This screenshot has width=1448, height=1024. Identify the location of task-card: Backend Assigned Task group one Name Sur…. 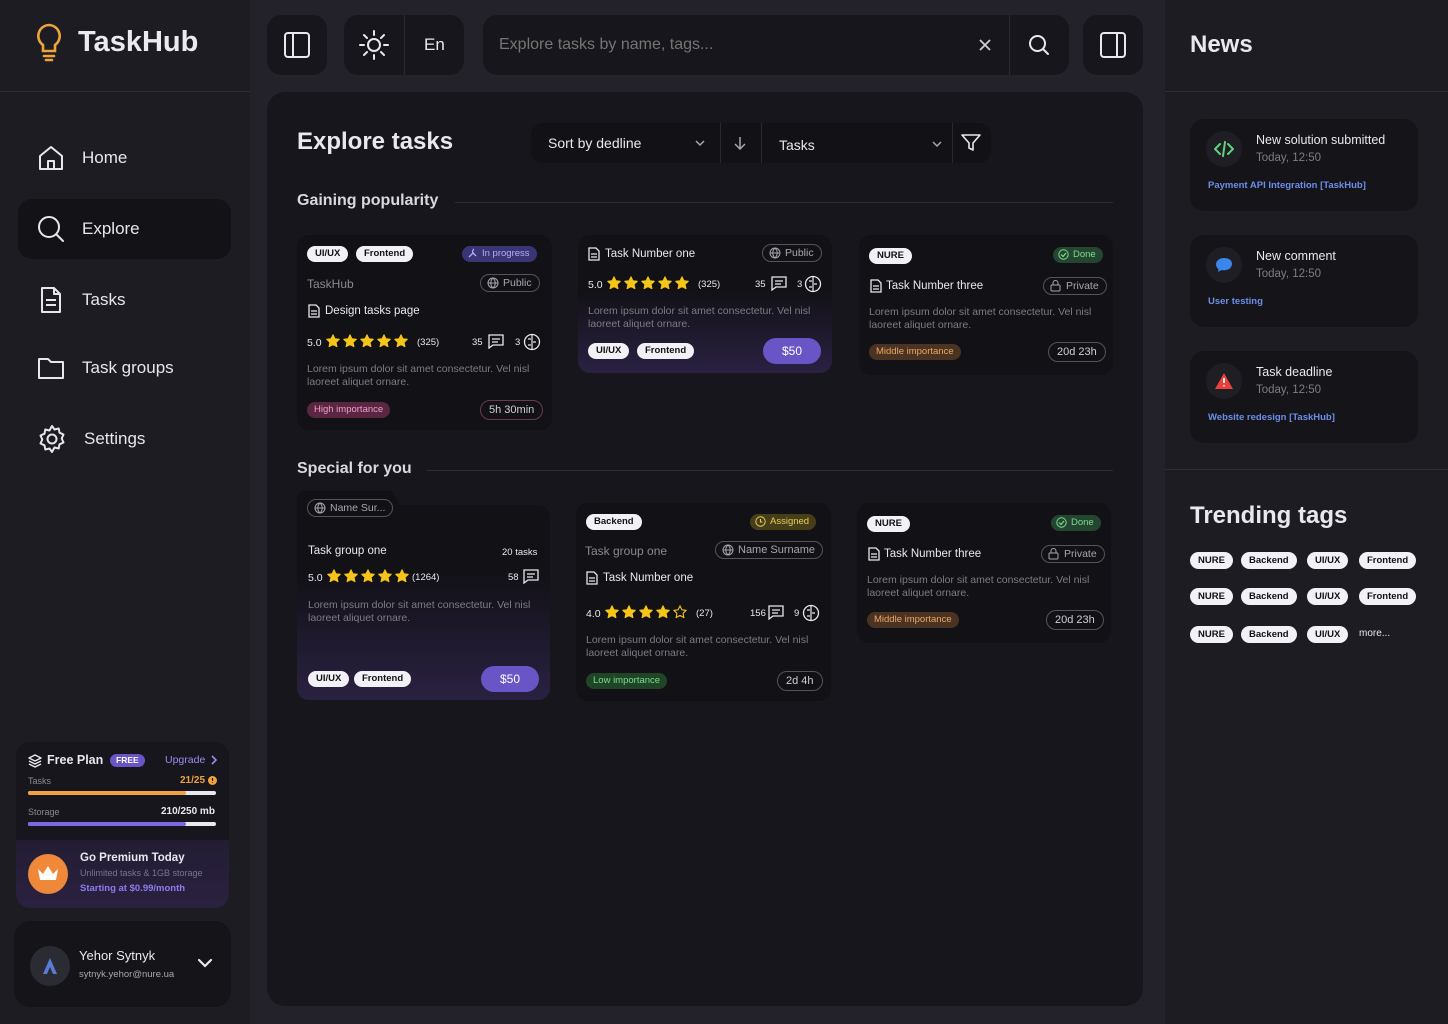
(703, 602).